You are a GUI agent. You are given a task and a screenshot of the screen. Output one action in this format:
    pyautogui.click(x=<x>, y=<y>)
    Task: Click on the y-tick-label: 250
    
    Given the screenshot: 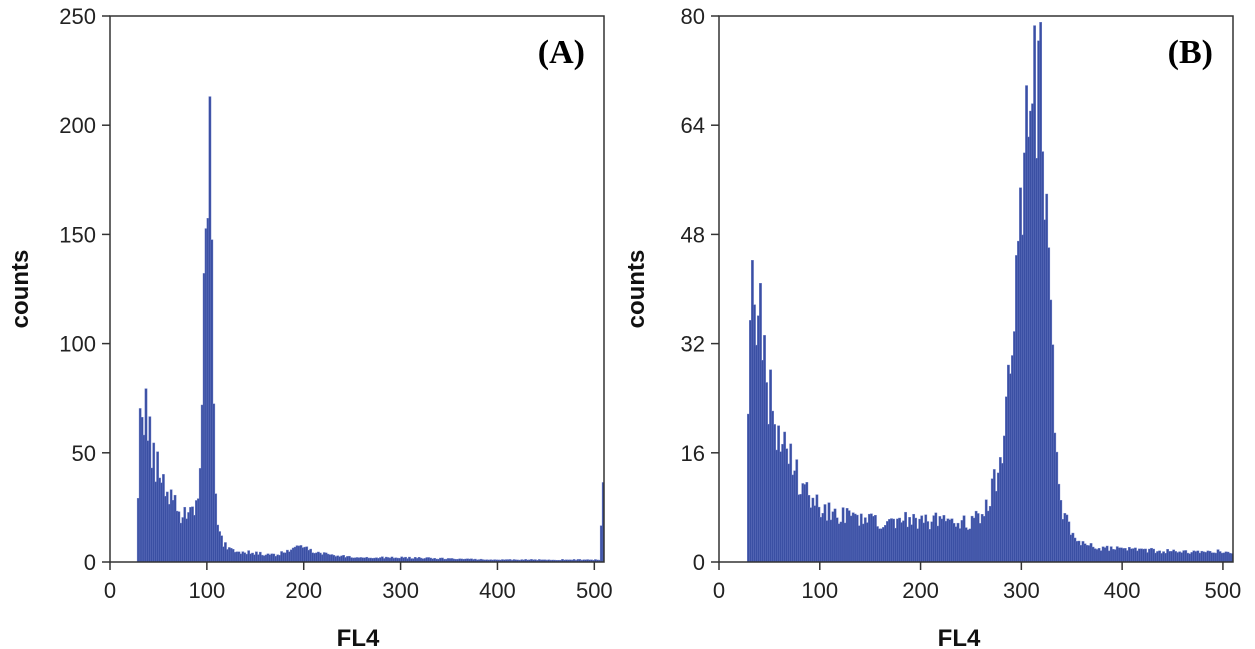 What is the action you would take?
    pyautogui.click(x=77, y=16)
    